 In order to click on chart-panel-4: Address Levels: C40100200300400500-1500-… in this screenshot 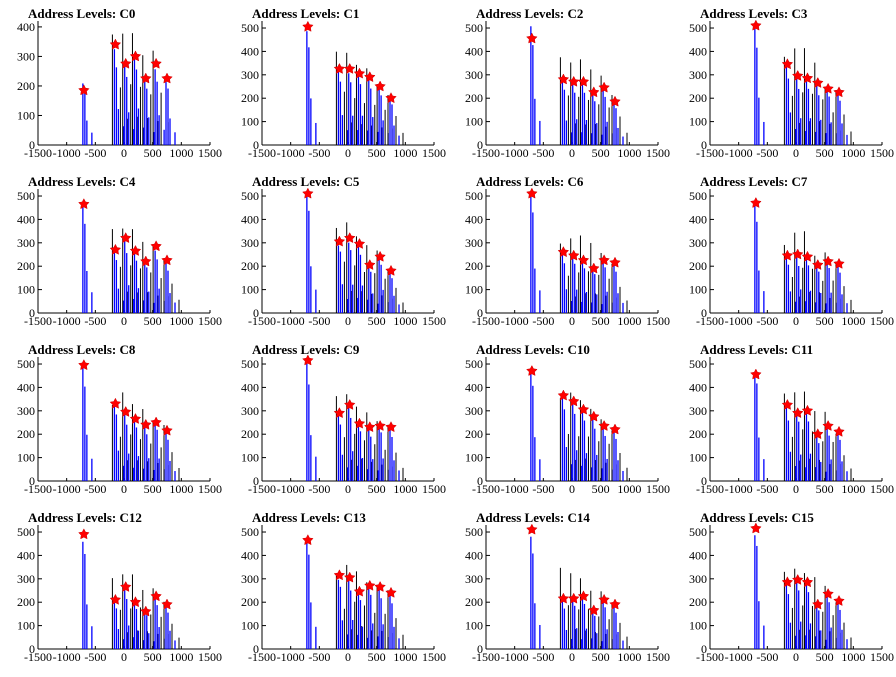, I will do `click(119, 251)`.